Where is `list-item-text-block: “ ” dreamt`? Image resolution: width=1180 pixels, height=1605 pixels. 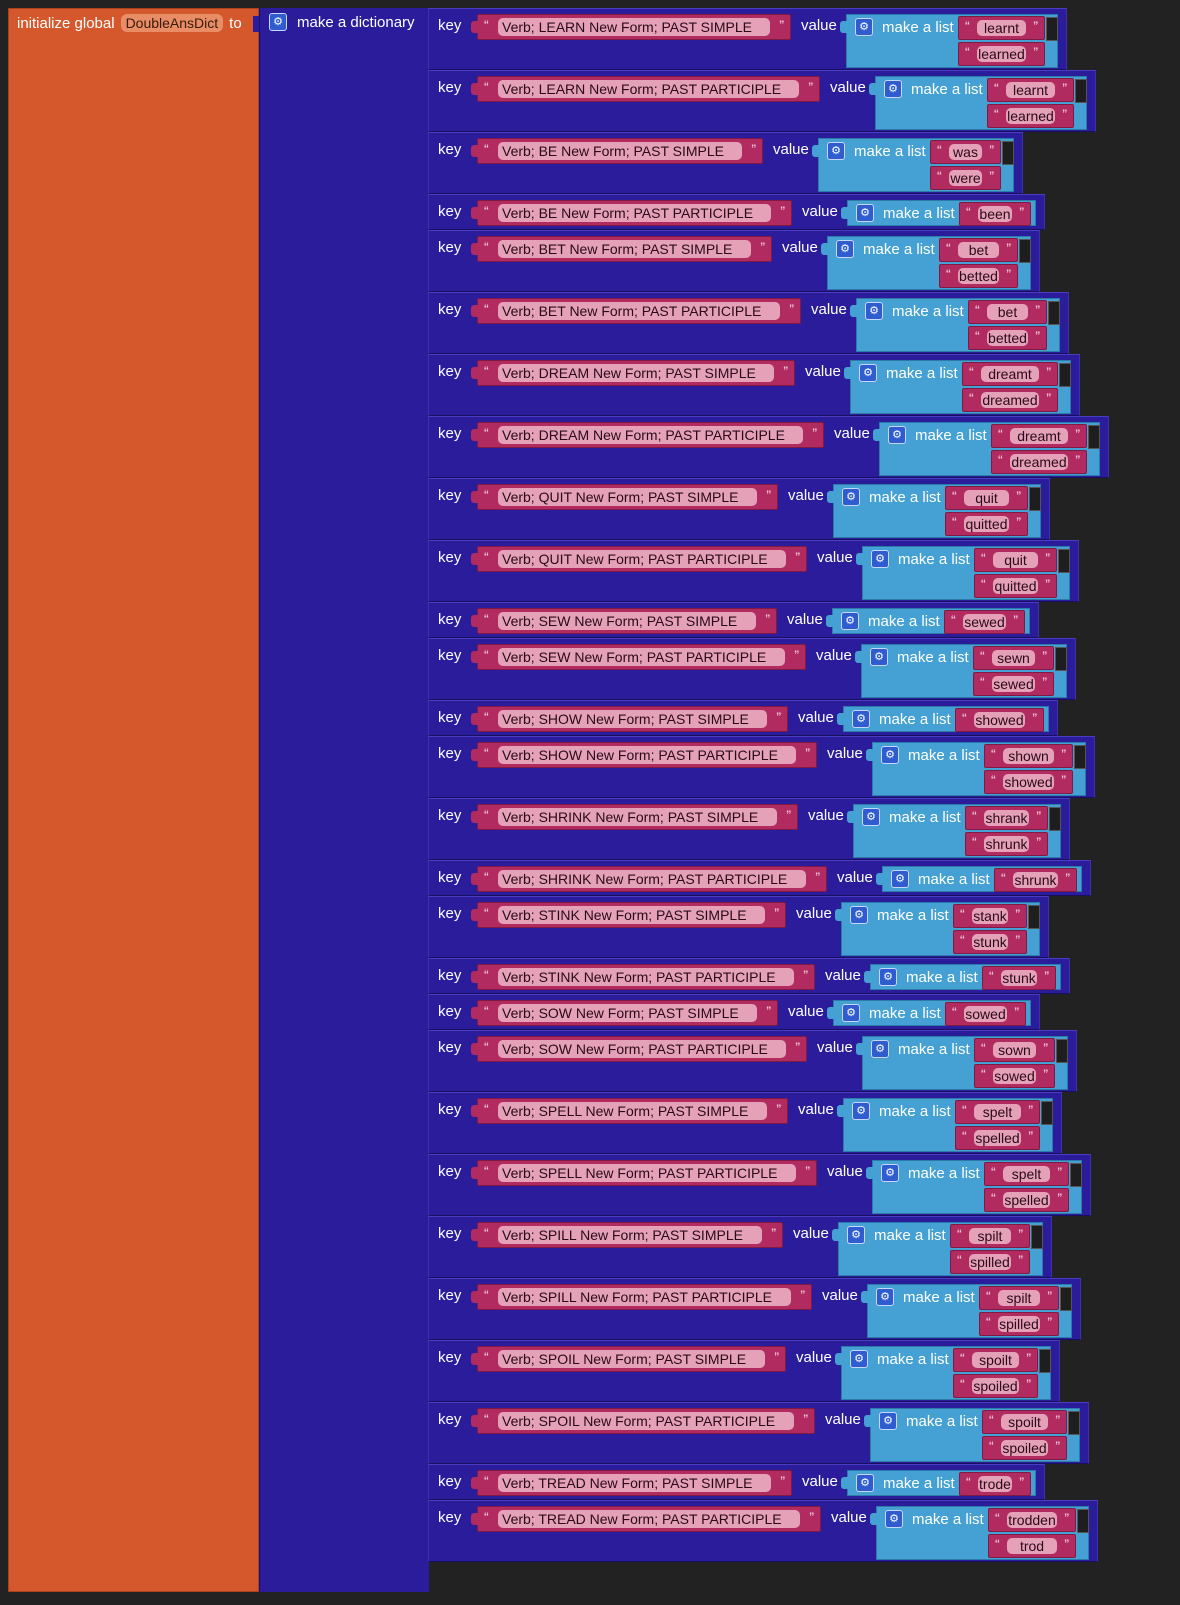 list-item-text-block: “ ” dreamt is located at coordinates (1039, 436).